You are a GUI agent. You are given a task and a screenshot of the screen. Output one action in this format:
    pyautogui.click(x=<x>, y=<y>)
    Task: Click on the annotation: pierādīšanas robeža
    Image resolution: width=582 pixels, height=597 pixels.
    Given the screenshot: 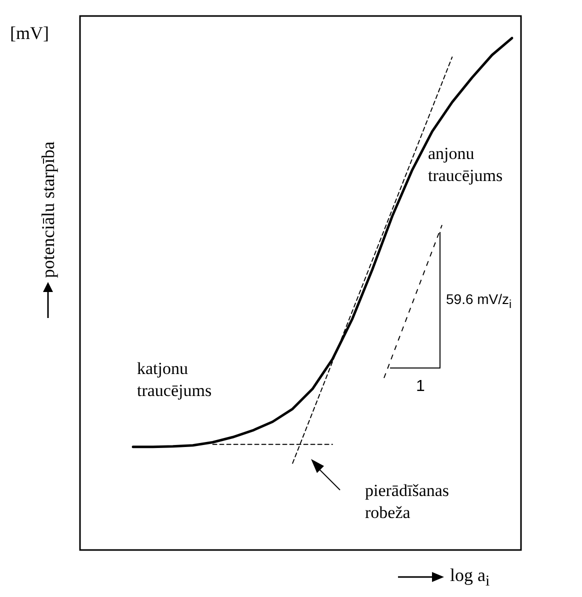 What is the action you would take?
    pyautogui.click(x=407, y=502)
    